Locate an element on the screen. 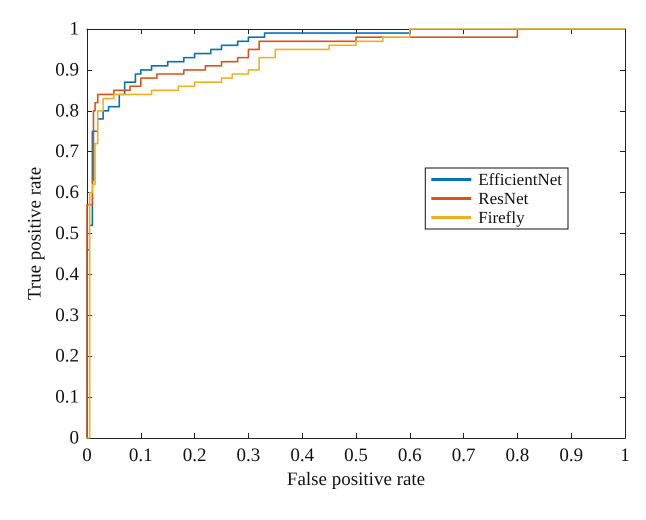 The image size is (646, 520). y-tick-label: 0.3 is located at coordinates (67, 315).